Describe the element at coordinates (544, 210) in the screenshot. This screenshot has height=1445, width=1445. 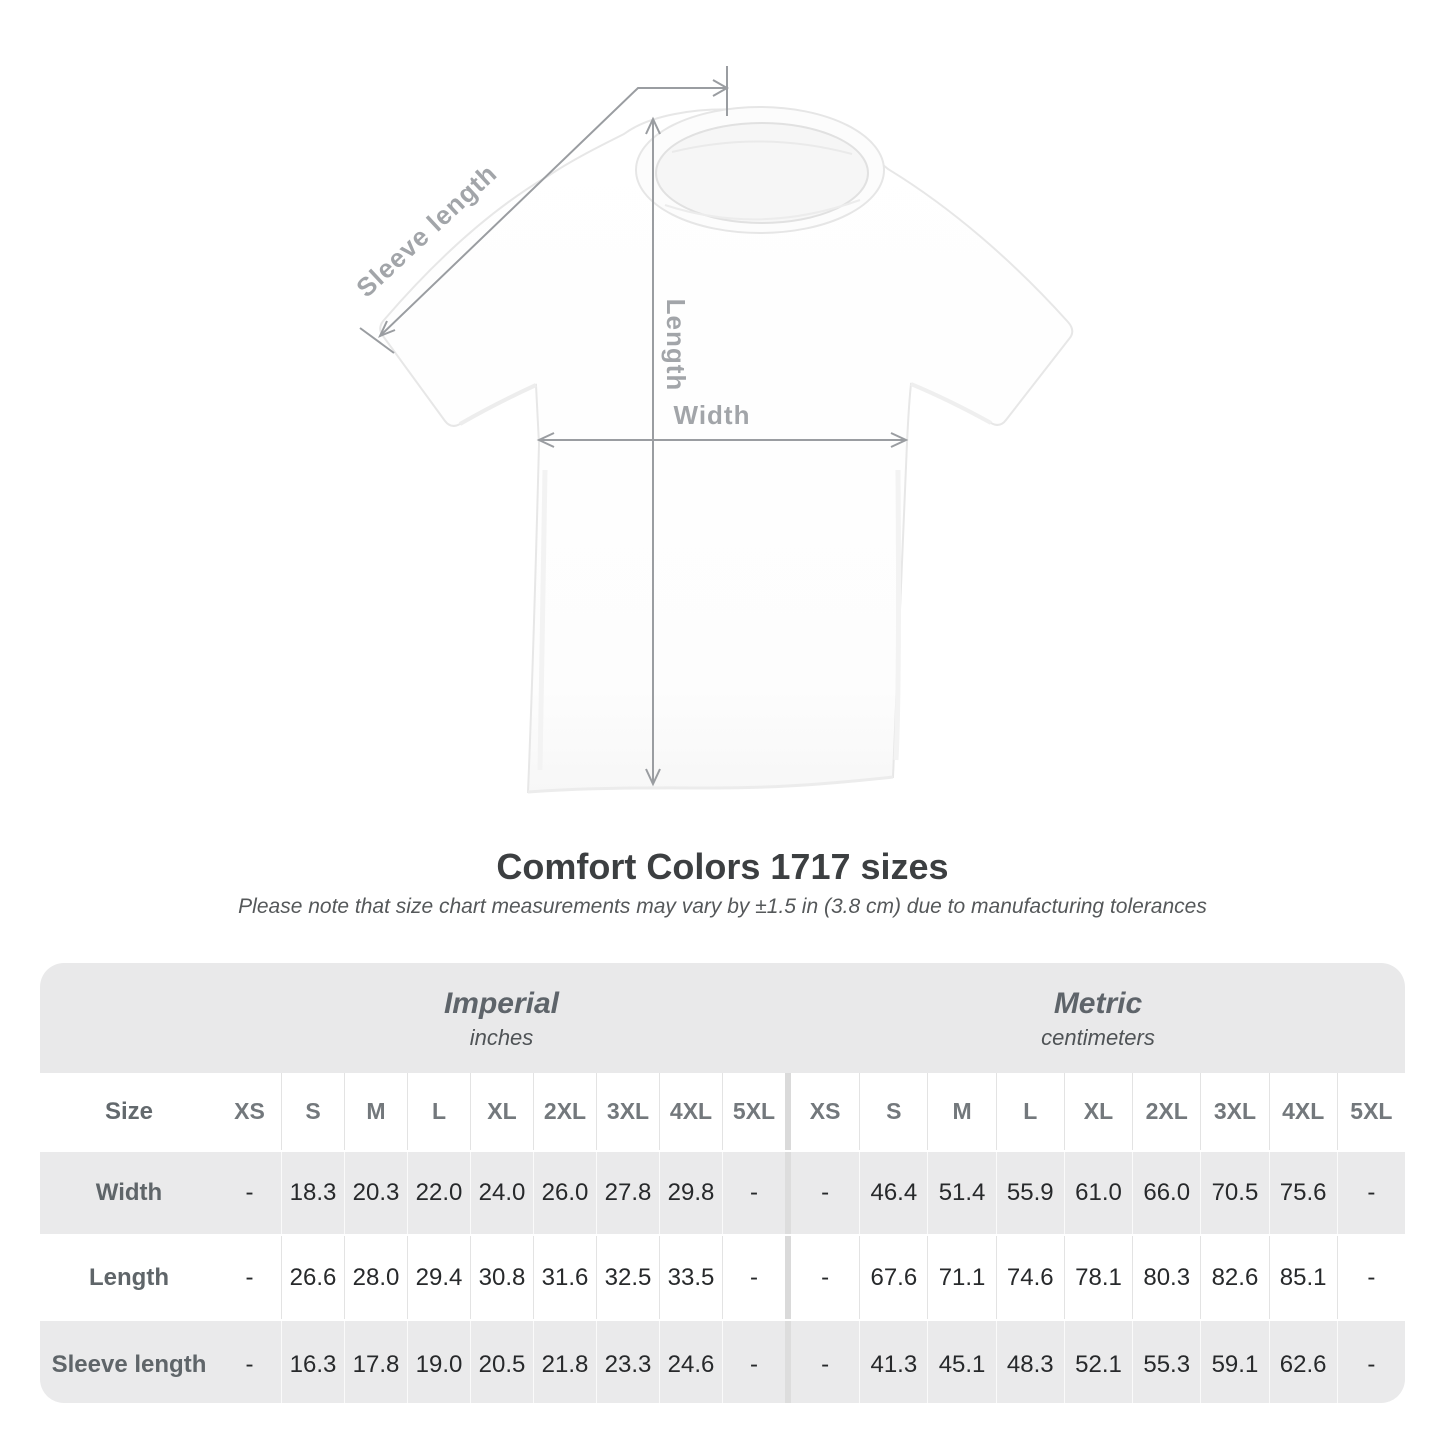
I see `sleeve-length-line` at that location.